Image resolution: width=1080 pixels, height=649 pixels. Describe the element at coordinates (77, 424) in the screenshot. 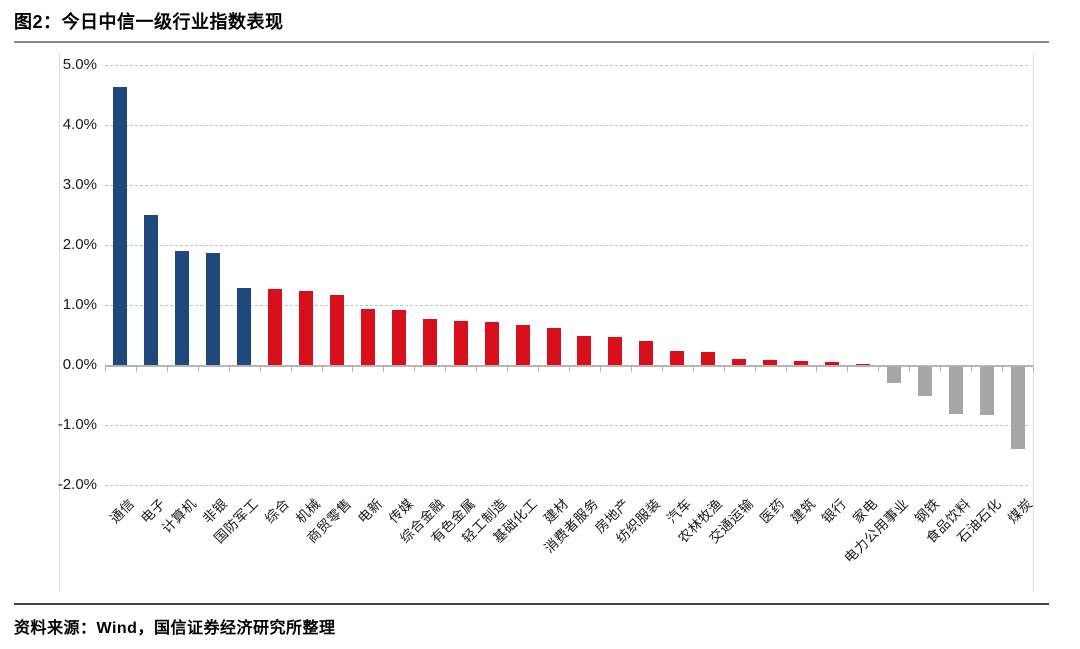

I see `y-axis-tick-label: -1.0%` at that location.